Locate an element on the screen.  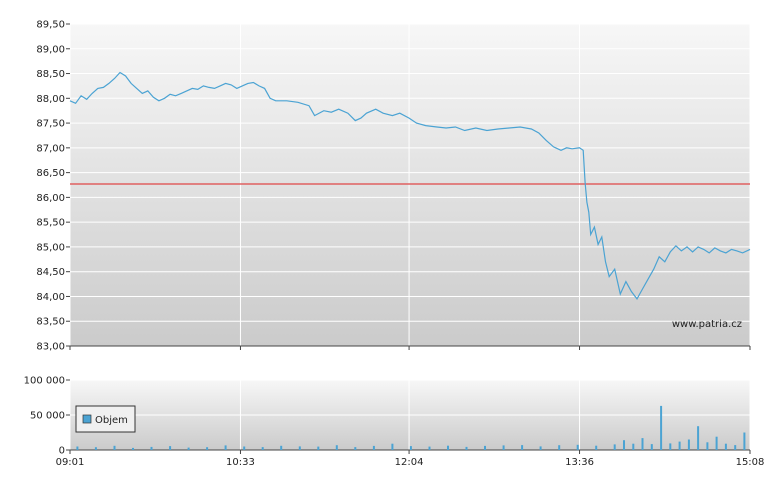
price-y-tick-label: 88,00 is located at coordinates (50, 99).